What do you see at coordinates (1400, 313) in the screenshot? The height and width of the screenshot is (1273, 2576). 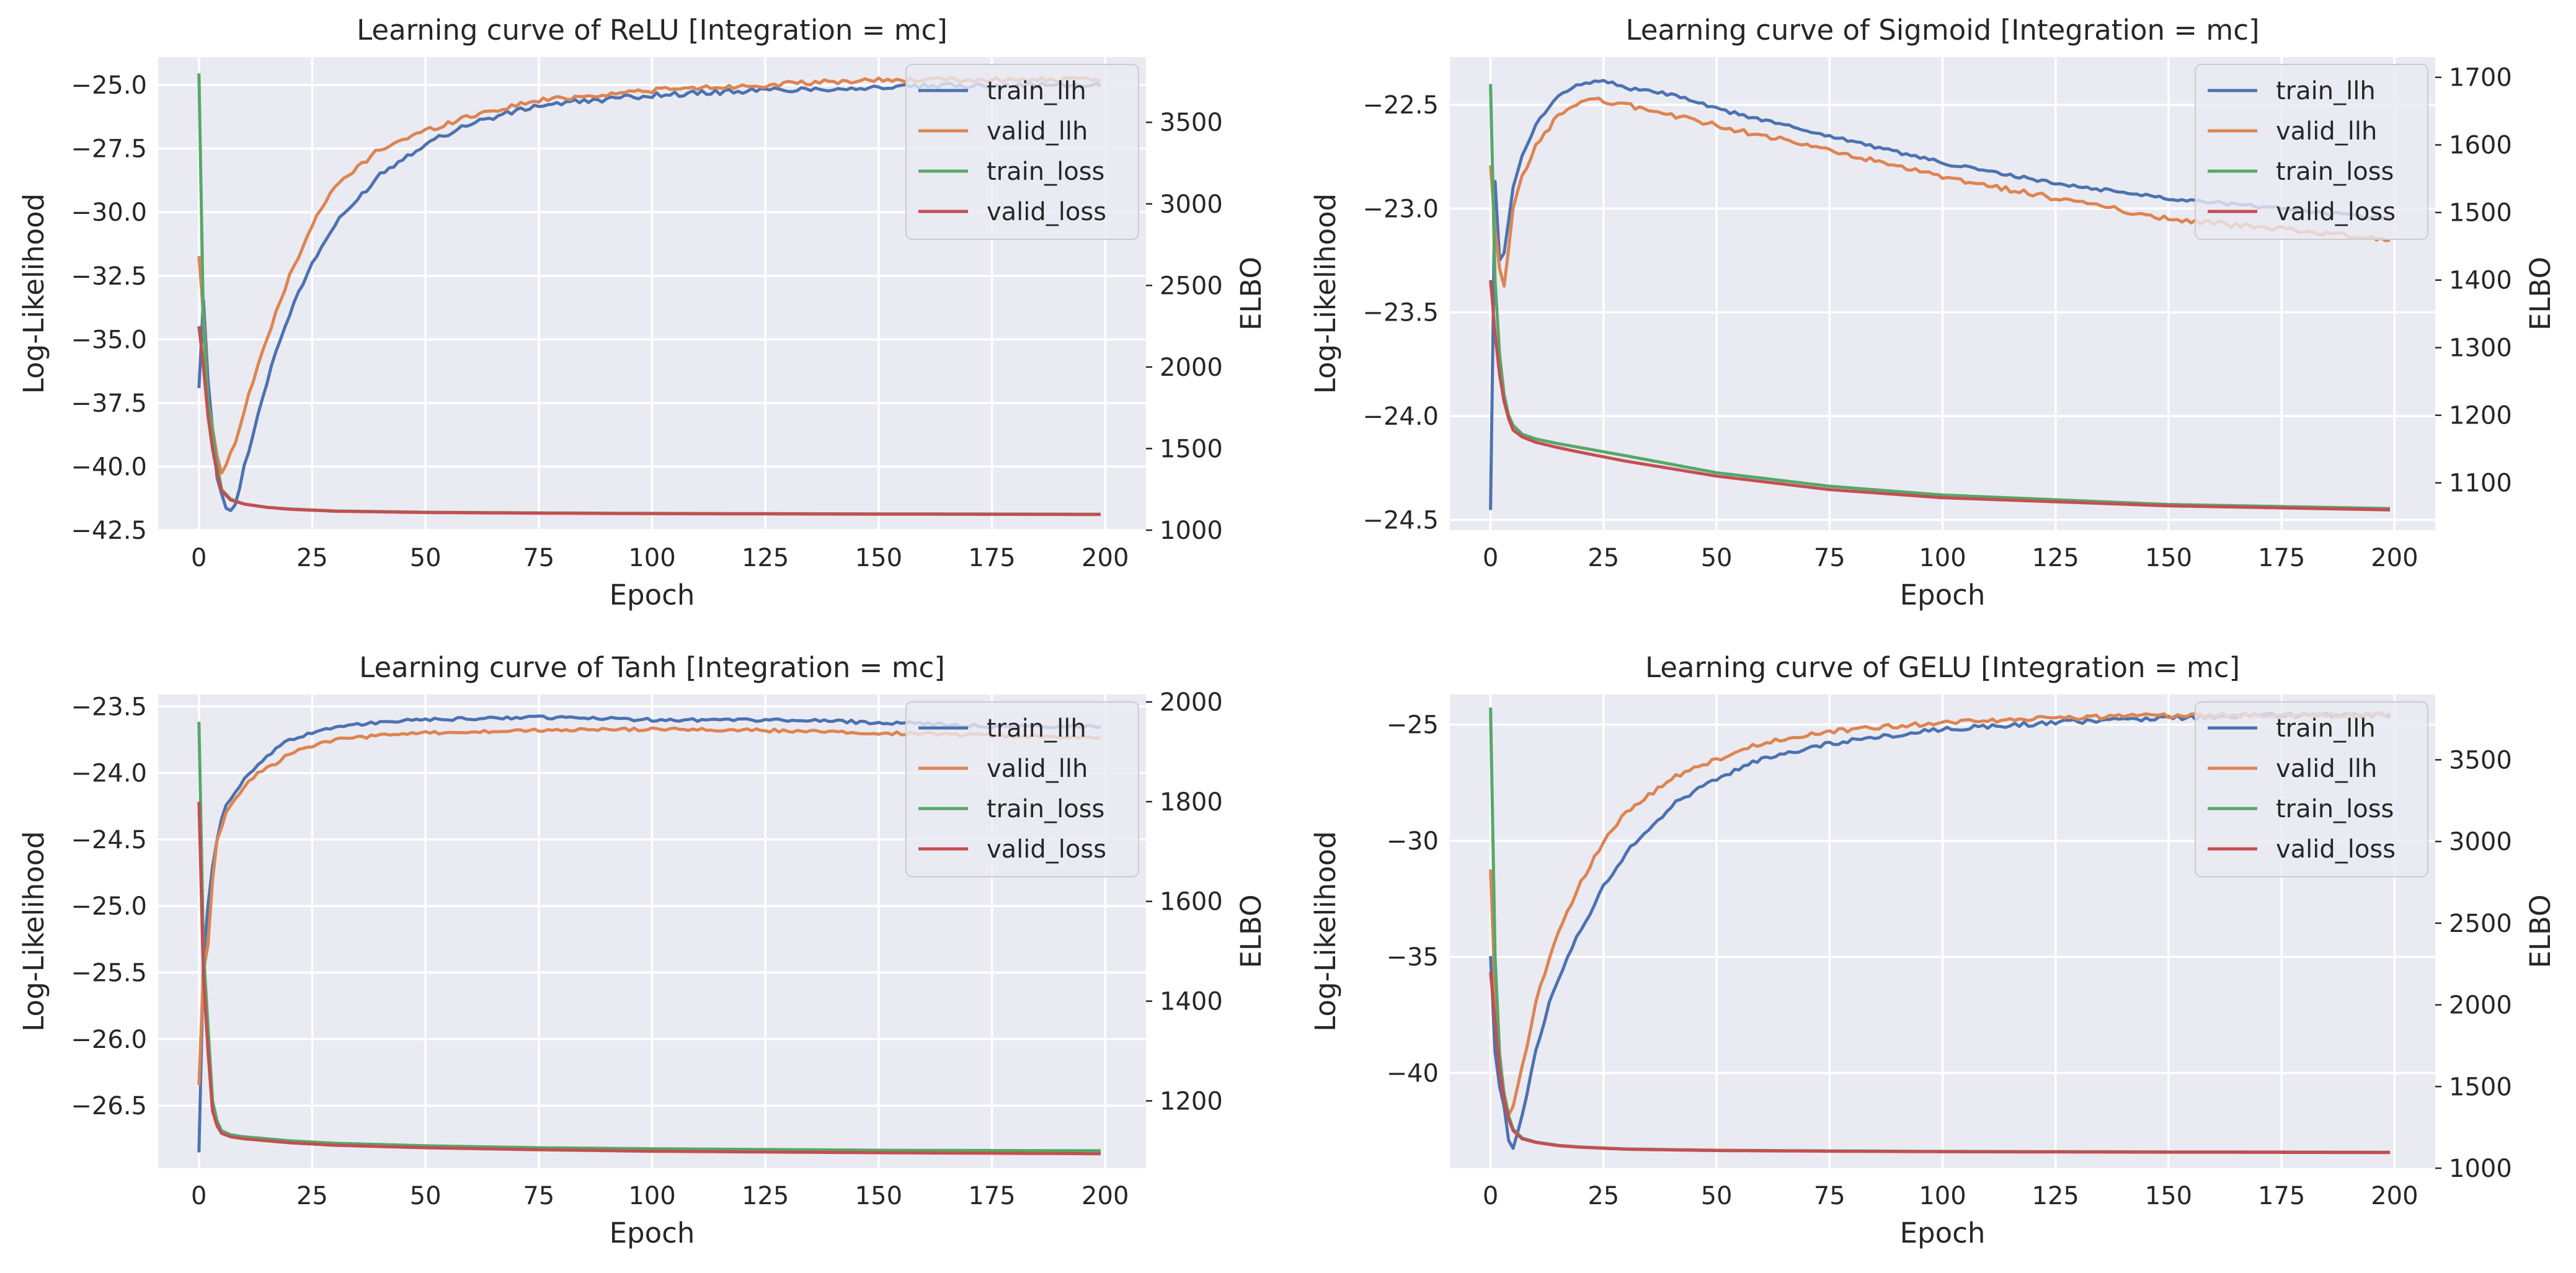 I see `y-tick-label: −23.5` at bounding box center [1400, 313].